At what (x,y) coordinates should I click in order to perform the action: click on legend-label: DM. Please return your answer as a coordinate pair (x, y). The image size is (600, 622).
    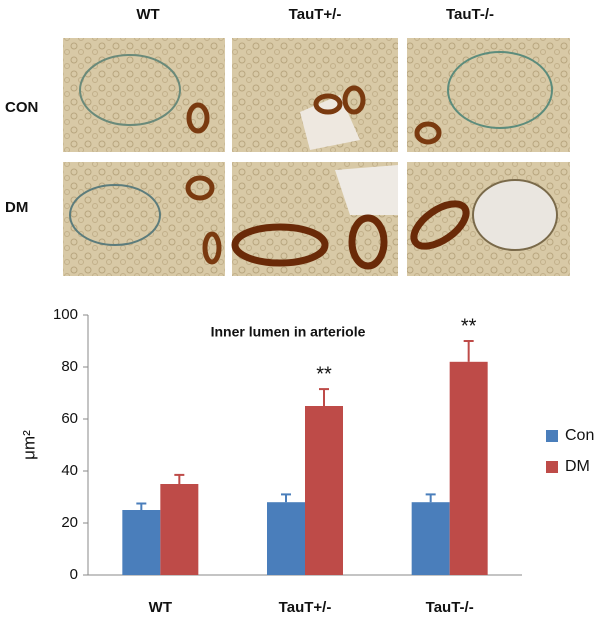
    Looking at the image, I should click on (577, 466).